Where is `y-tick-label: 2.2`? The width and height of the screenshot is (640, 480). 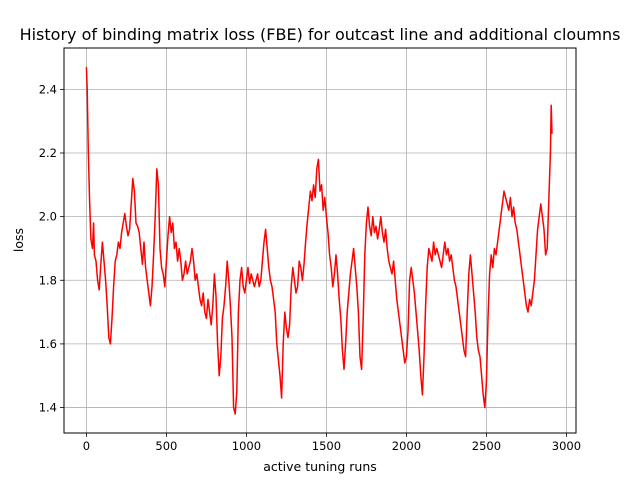
y-tick-label: 2.2 is located at coordinates (48, 153).